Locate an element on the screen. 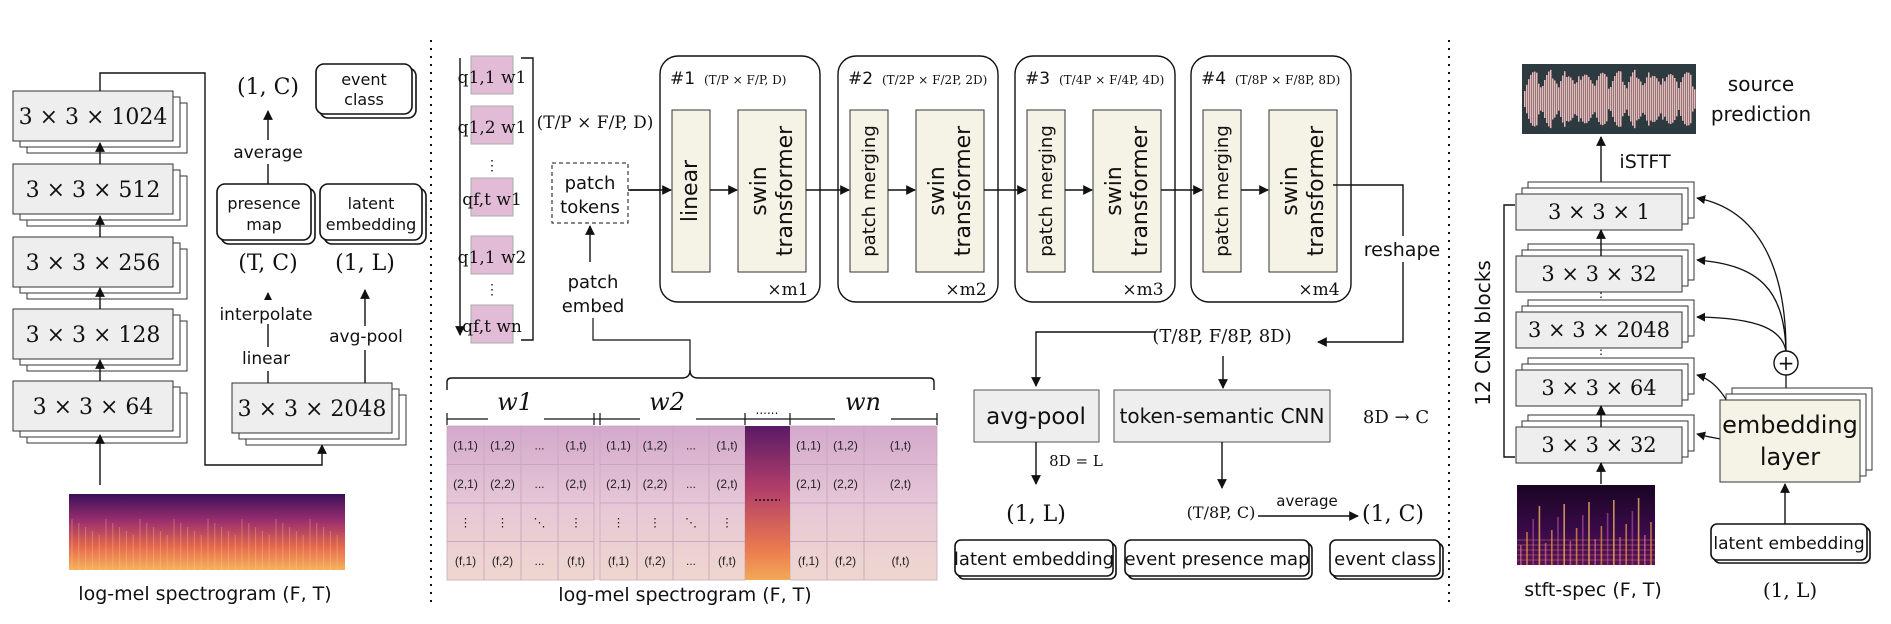  grid-cell-label: (2,2) is located at coordinates (655, 484).